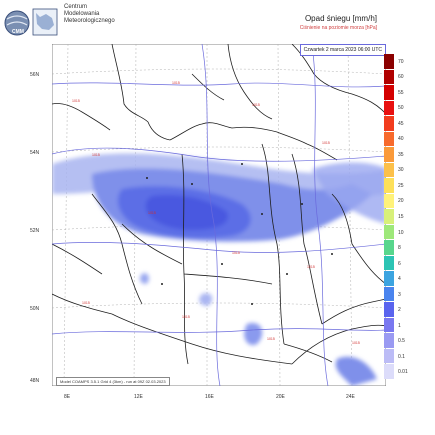 Image resolution: width=435 pixels, height=435 pixels. I want to click on legend-value: 3, so click(399, 294).